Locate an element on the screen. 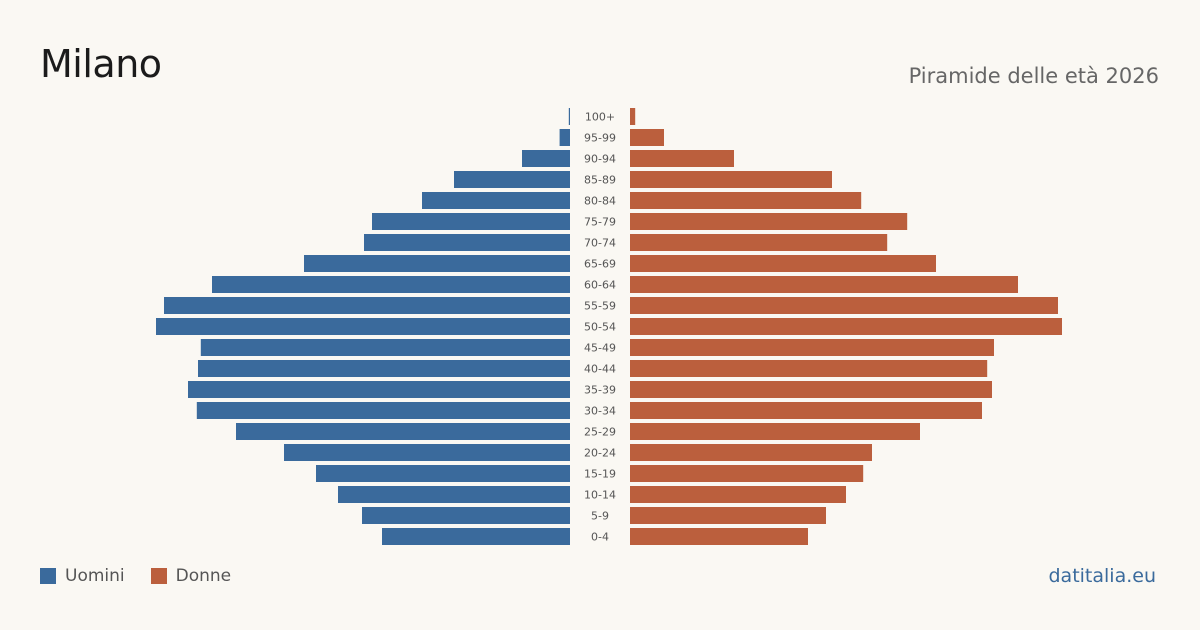 The width and height of the screenshot is (1200, 630). age-label-75-79: 75-79 is located at coordinates (600, 222).